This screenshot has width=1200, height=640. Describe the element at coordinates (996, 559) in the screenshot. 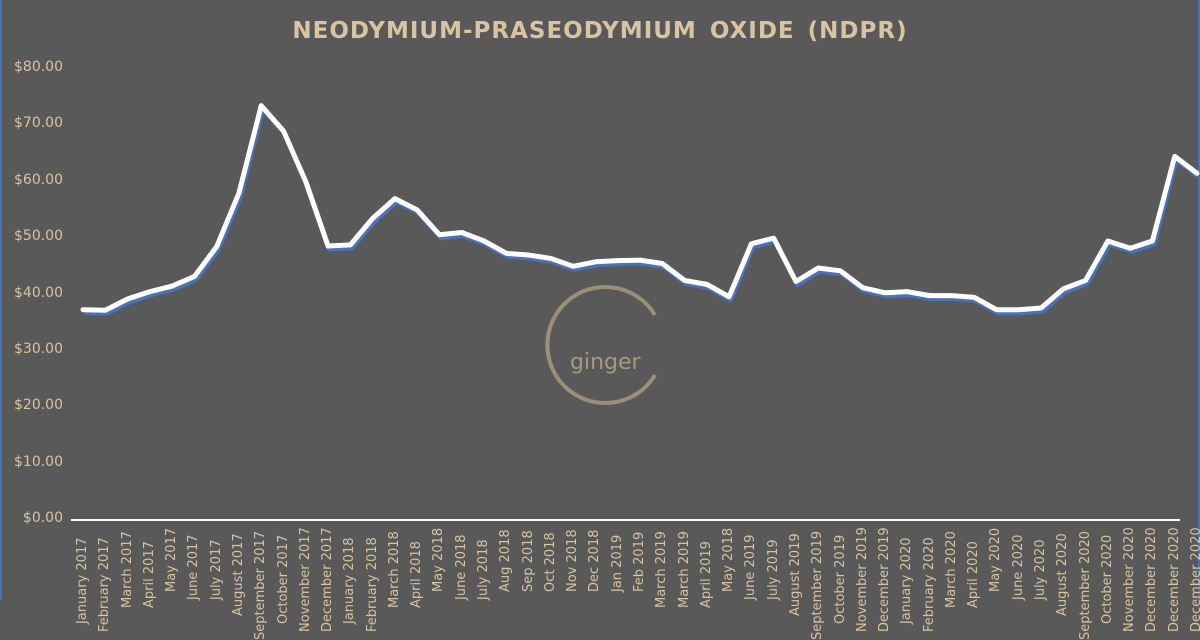

I see `x-tick-label: May 2020` at that location.